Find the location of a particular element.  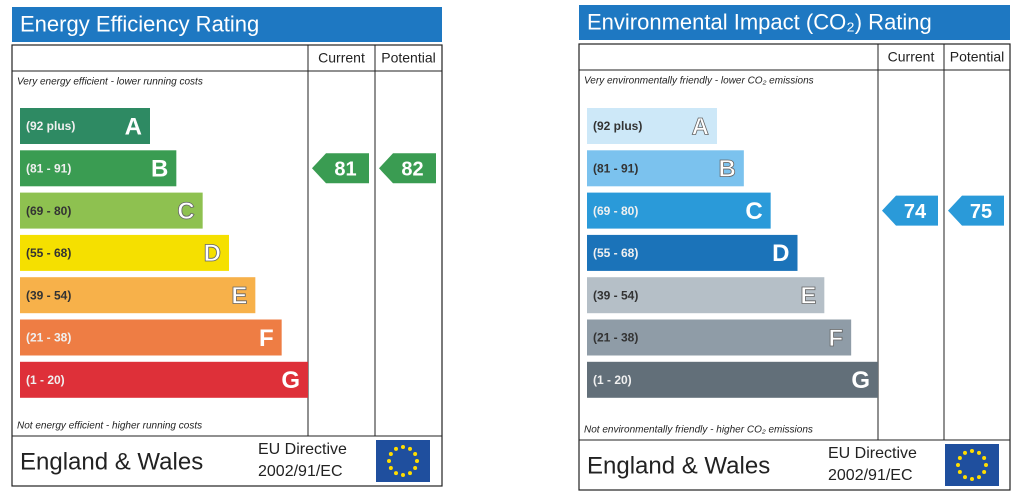

rating-value: 82 is located at coordinates (412, 170).